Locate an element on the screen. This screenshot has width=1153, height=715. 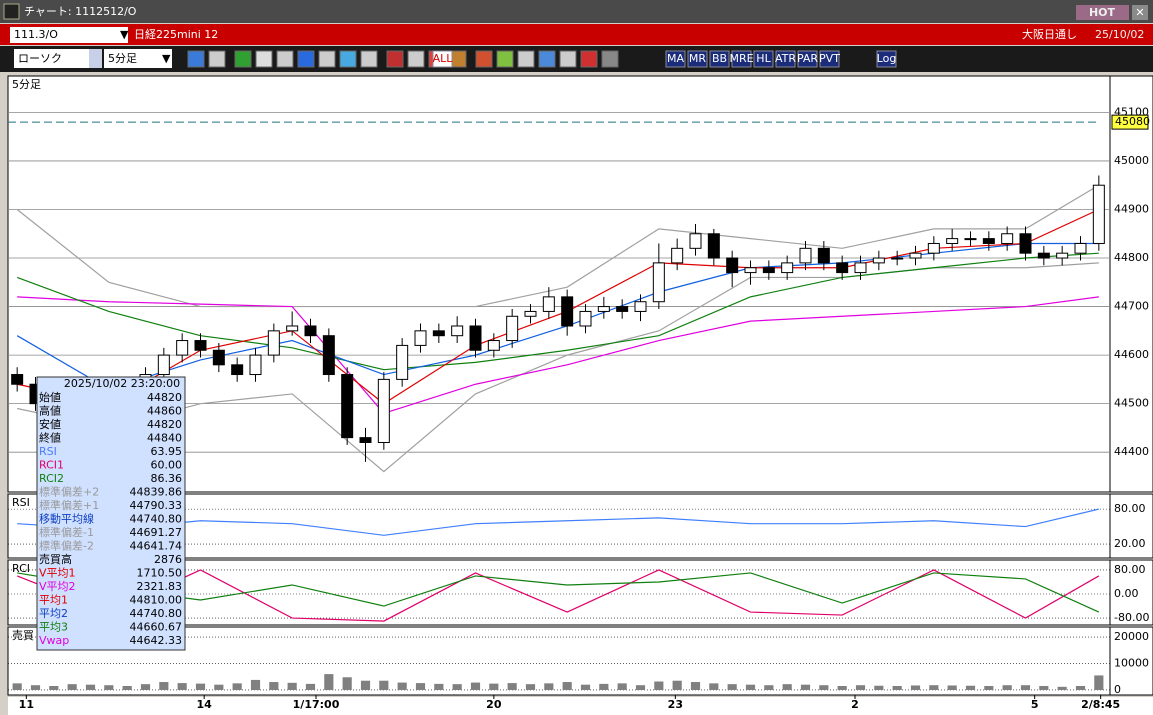
x-tick-label: 11 is located at coordinates (26, 704).